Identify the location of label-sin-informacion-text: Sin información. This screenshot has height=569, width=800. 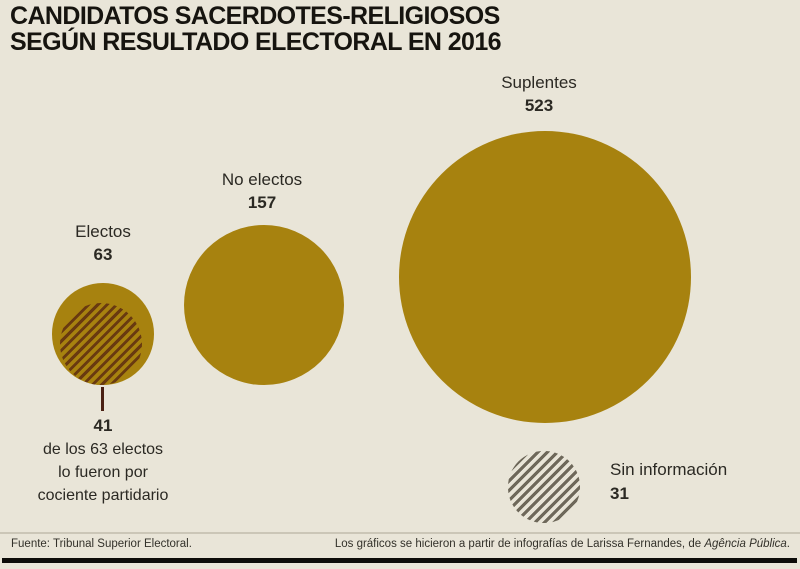
(669, 469).